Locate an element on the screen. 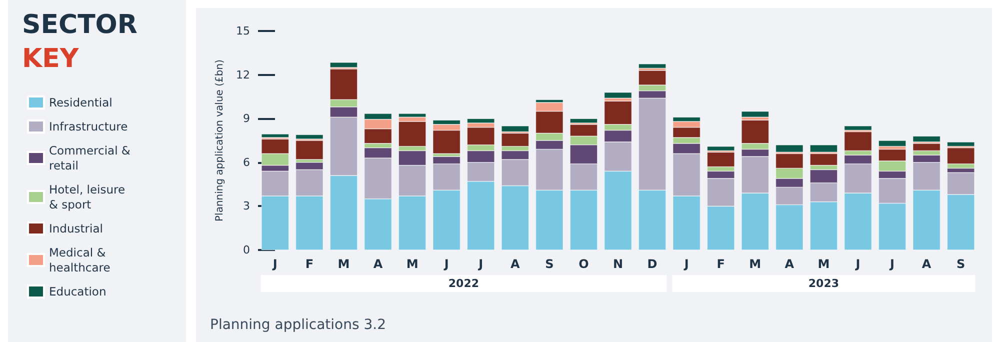 The height and width of the screenshot is (342, 1000). x-tick-label: N is located at coordinates (618, 264).